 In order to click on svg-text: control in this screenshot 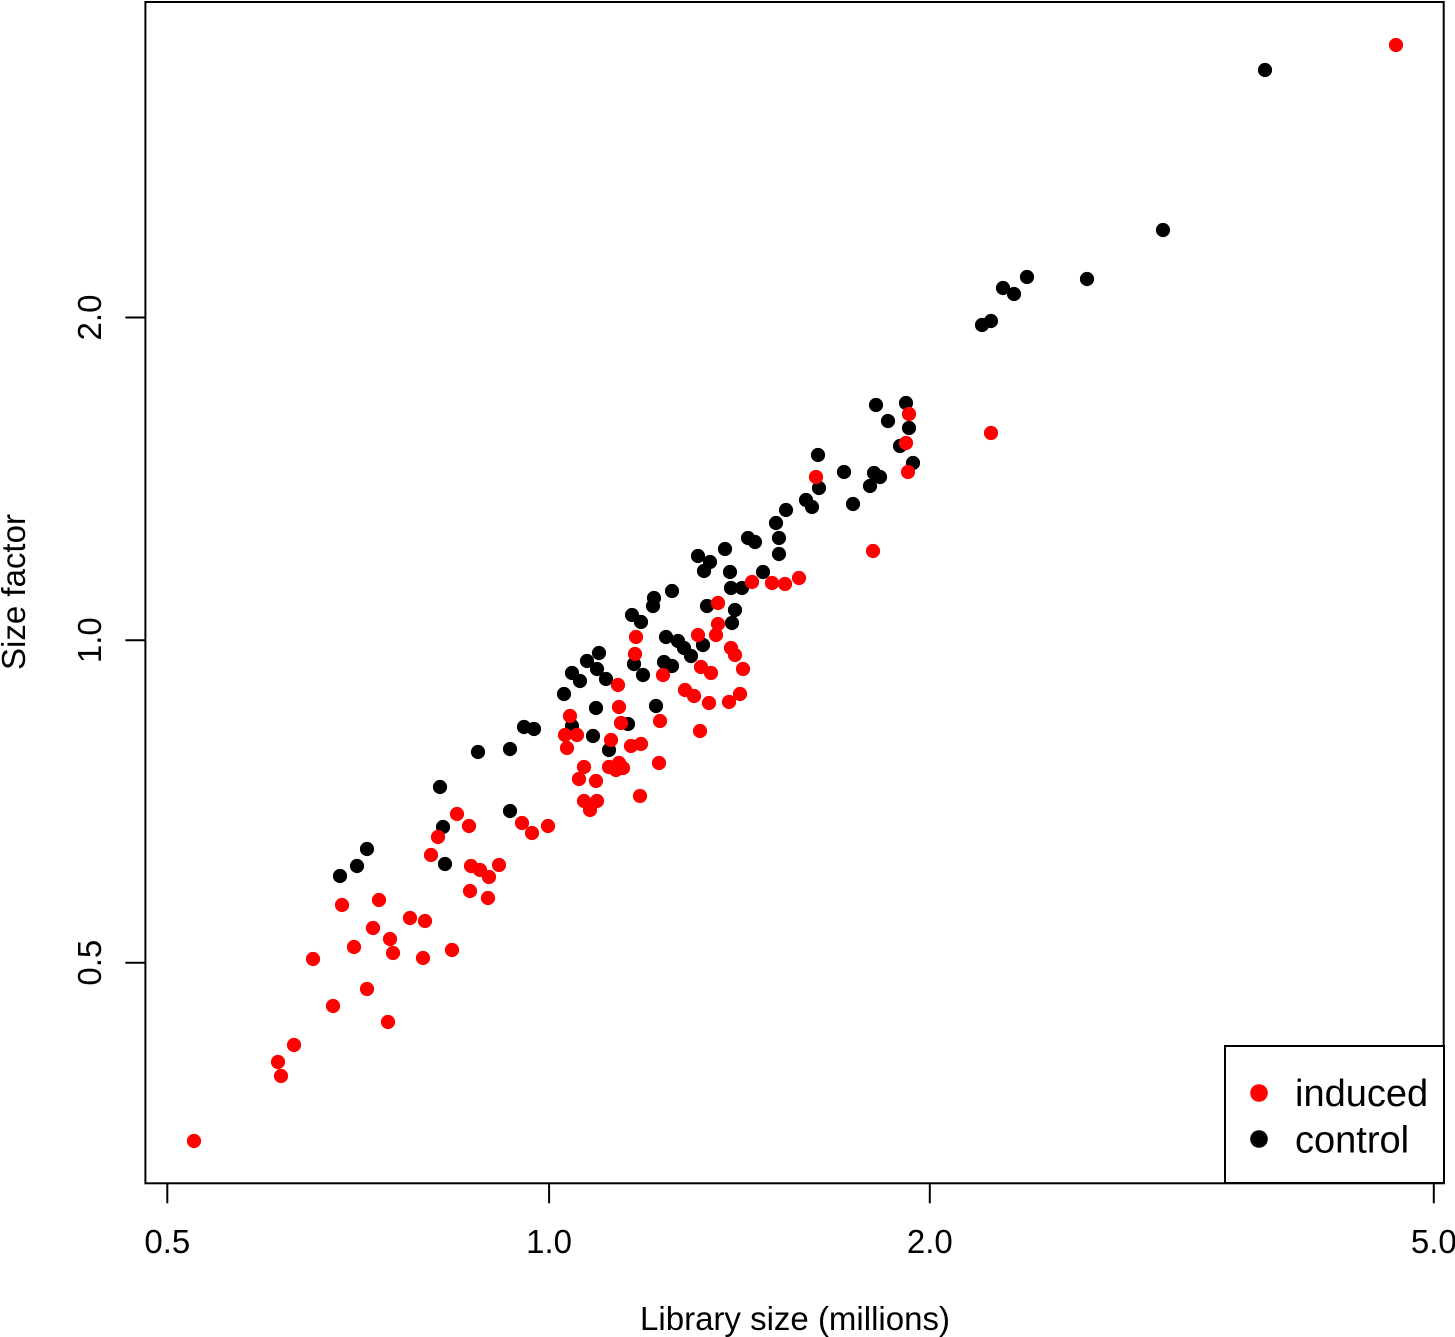, I will do `click(1352, 1141)`.